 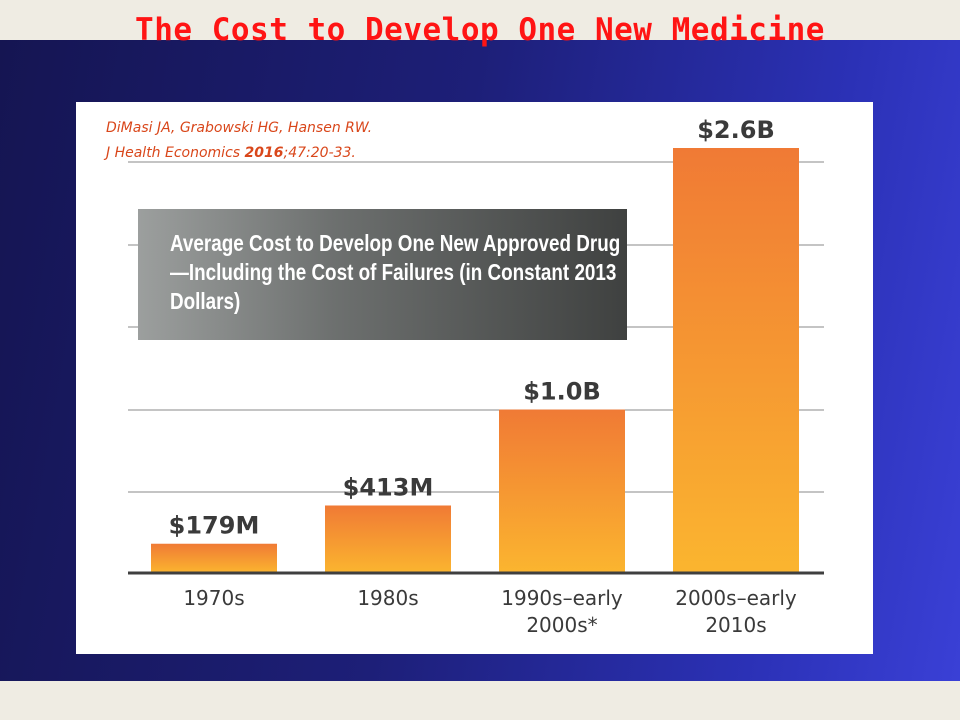 I want to click on category-label: 2000s*, so click(x=561, y=625).